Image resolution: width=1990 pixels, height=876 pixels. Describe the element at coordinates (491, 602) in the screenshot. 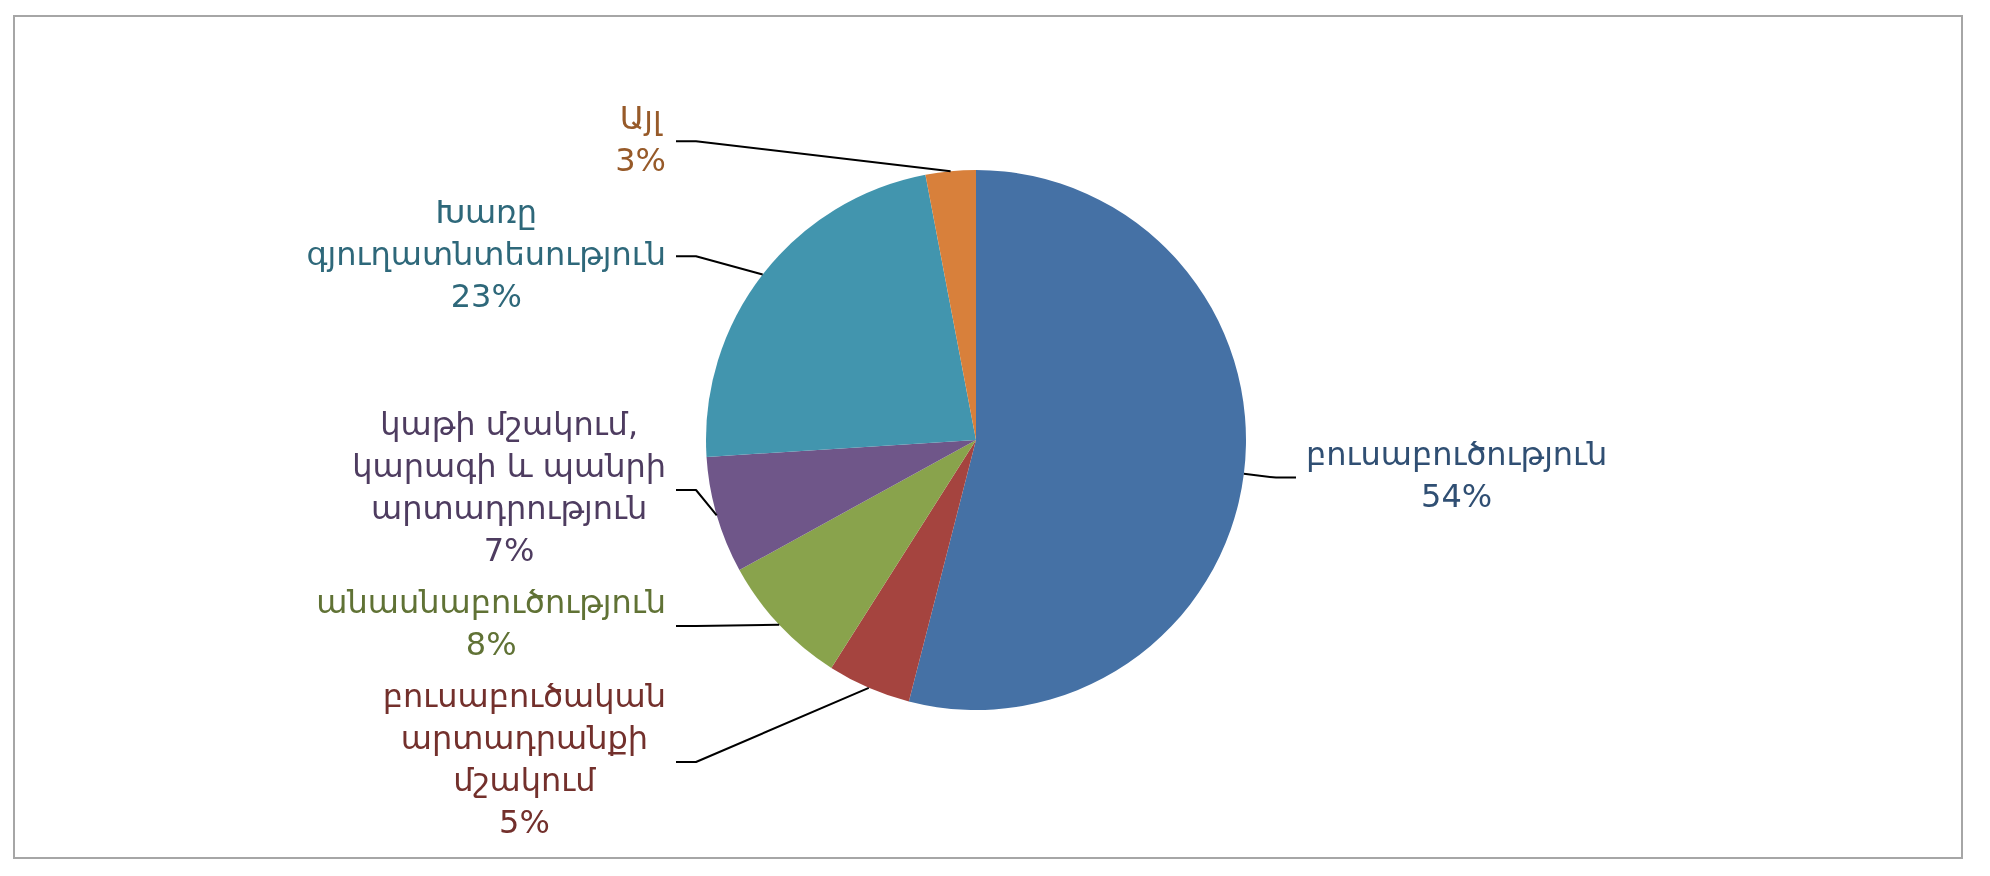

I see `slice-label: անասնաբուծություն` at that location.